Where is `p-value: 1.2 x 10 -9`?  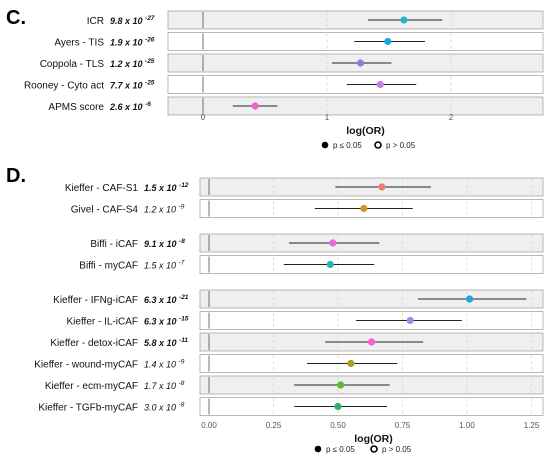
p-value: 1.2 x 10 -9 is located at coordinates (164, 209).